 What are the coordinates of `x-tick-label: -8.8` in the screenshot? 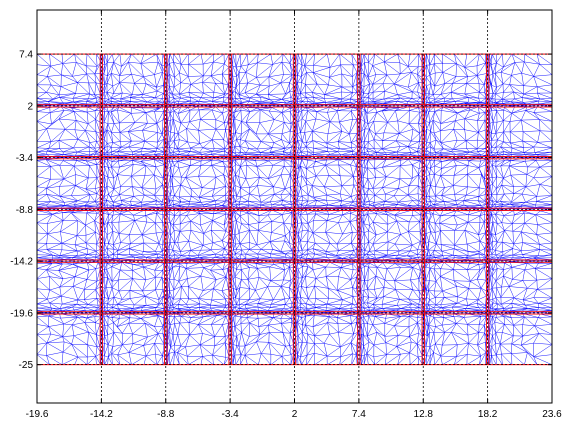 It's located at (166, 414).